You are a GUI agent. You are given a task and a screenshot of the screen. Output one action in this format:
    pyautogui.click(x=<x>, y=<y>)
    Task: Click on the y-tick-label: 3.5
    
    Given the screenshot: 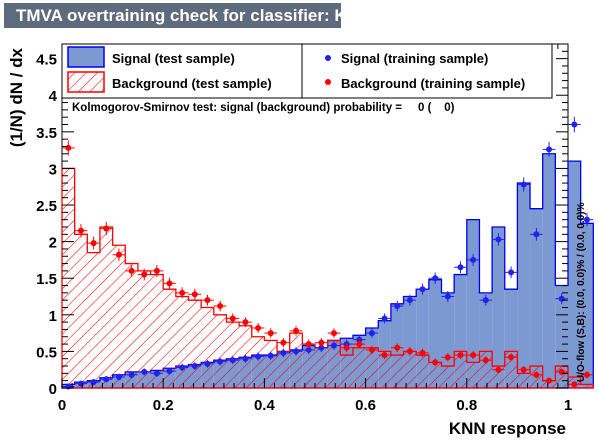 What is the action you would take?
    pyautogui.click(x=46, y=133)
    